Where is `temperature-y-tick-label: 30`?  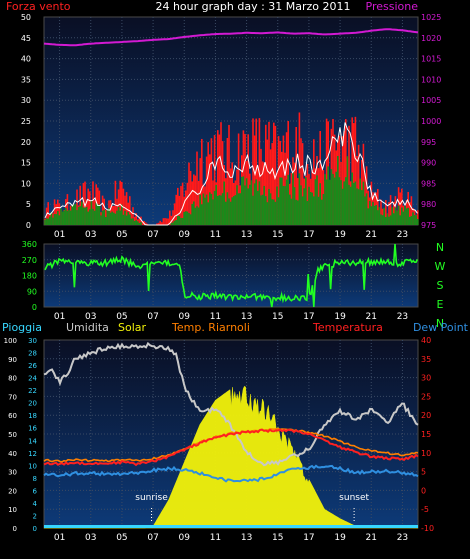
temperature-y-tick-label: 30 is located at coordinates (426, 378).